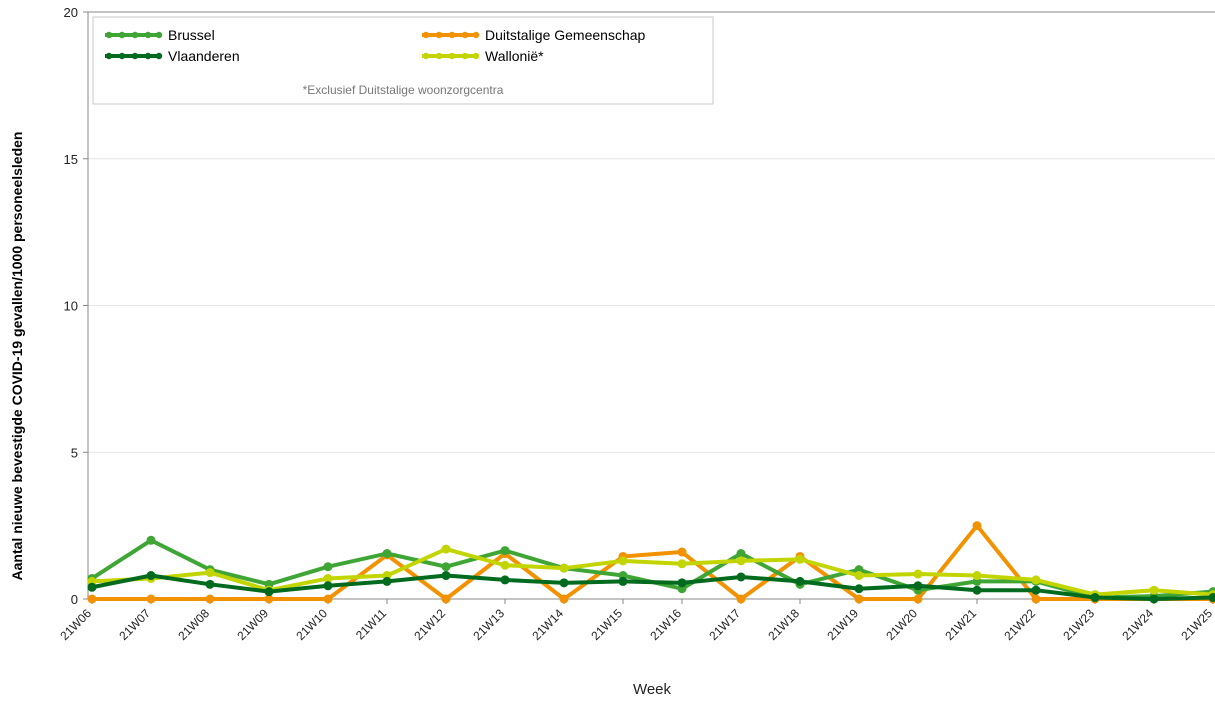  I want to click on x-tick-label: 21W14, so click(547, 624).